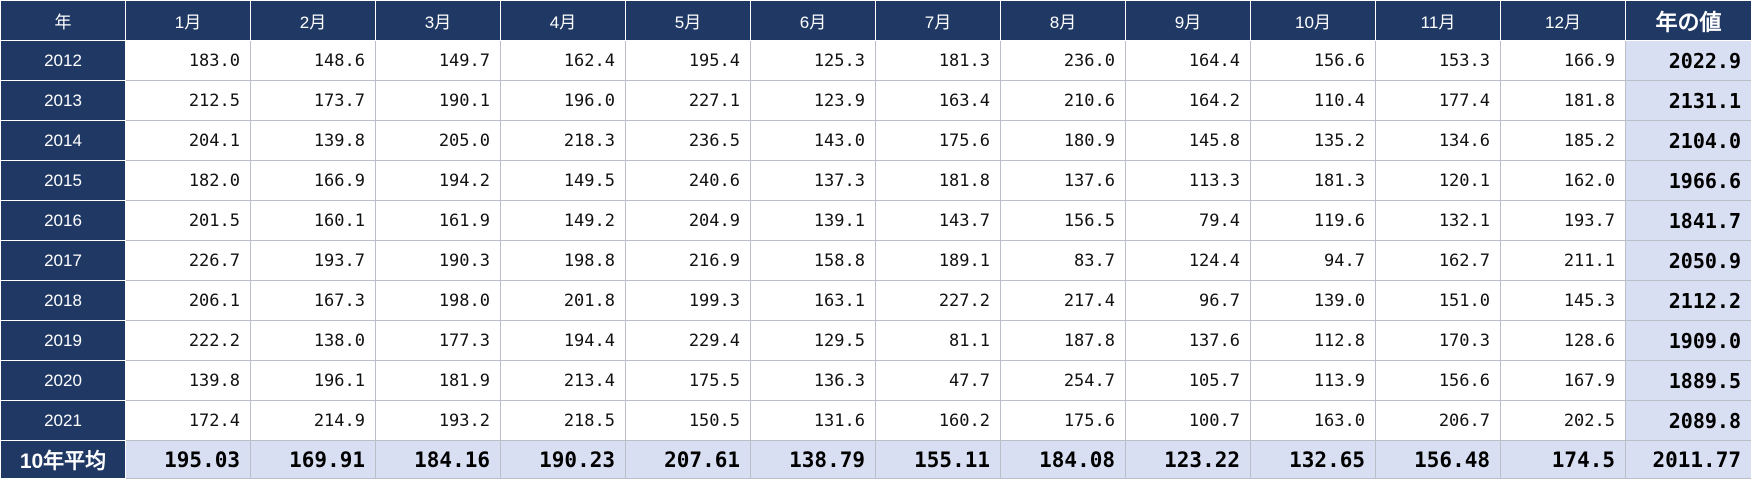 The width and height of the screenshot is (1751, 481). Describe the element at coordinates (1563, 20) in the screenshot. I see `month-column-header: 12月` at that location.